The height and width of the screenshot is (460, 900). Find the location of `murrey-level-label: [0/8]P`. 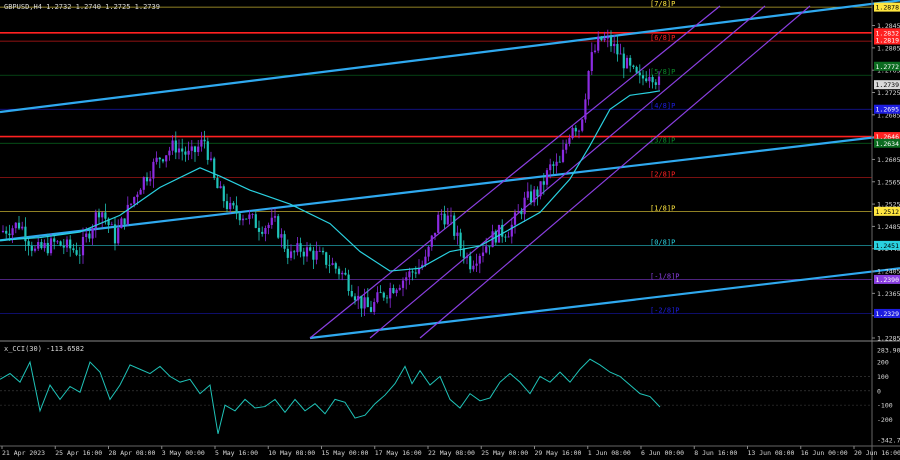

murrey-level-label: [0/8]P is located at coordinates (662, 242).